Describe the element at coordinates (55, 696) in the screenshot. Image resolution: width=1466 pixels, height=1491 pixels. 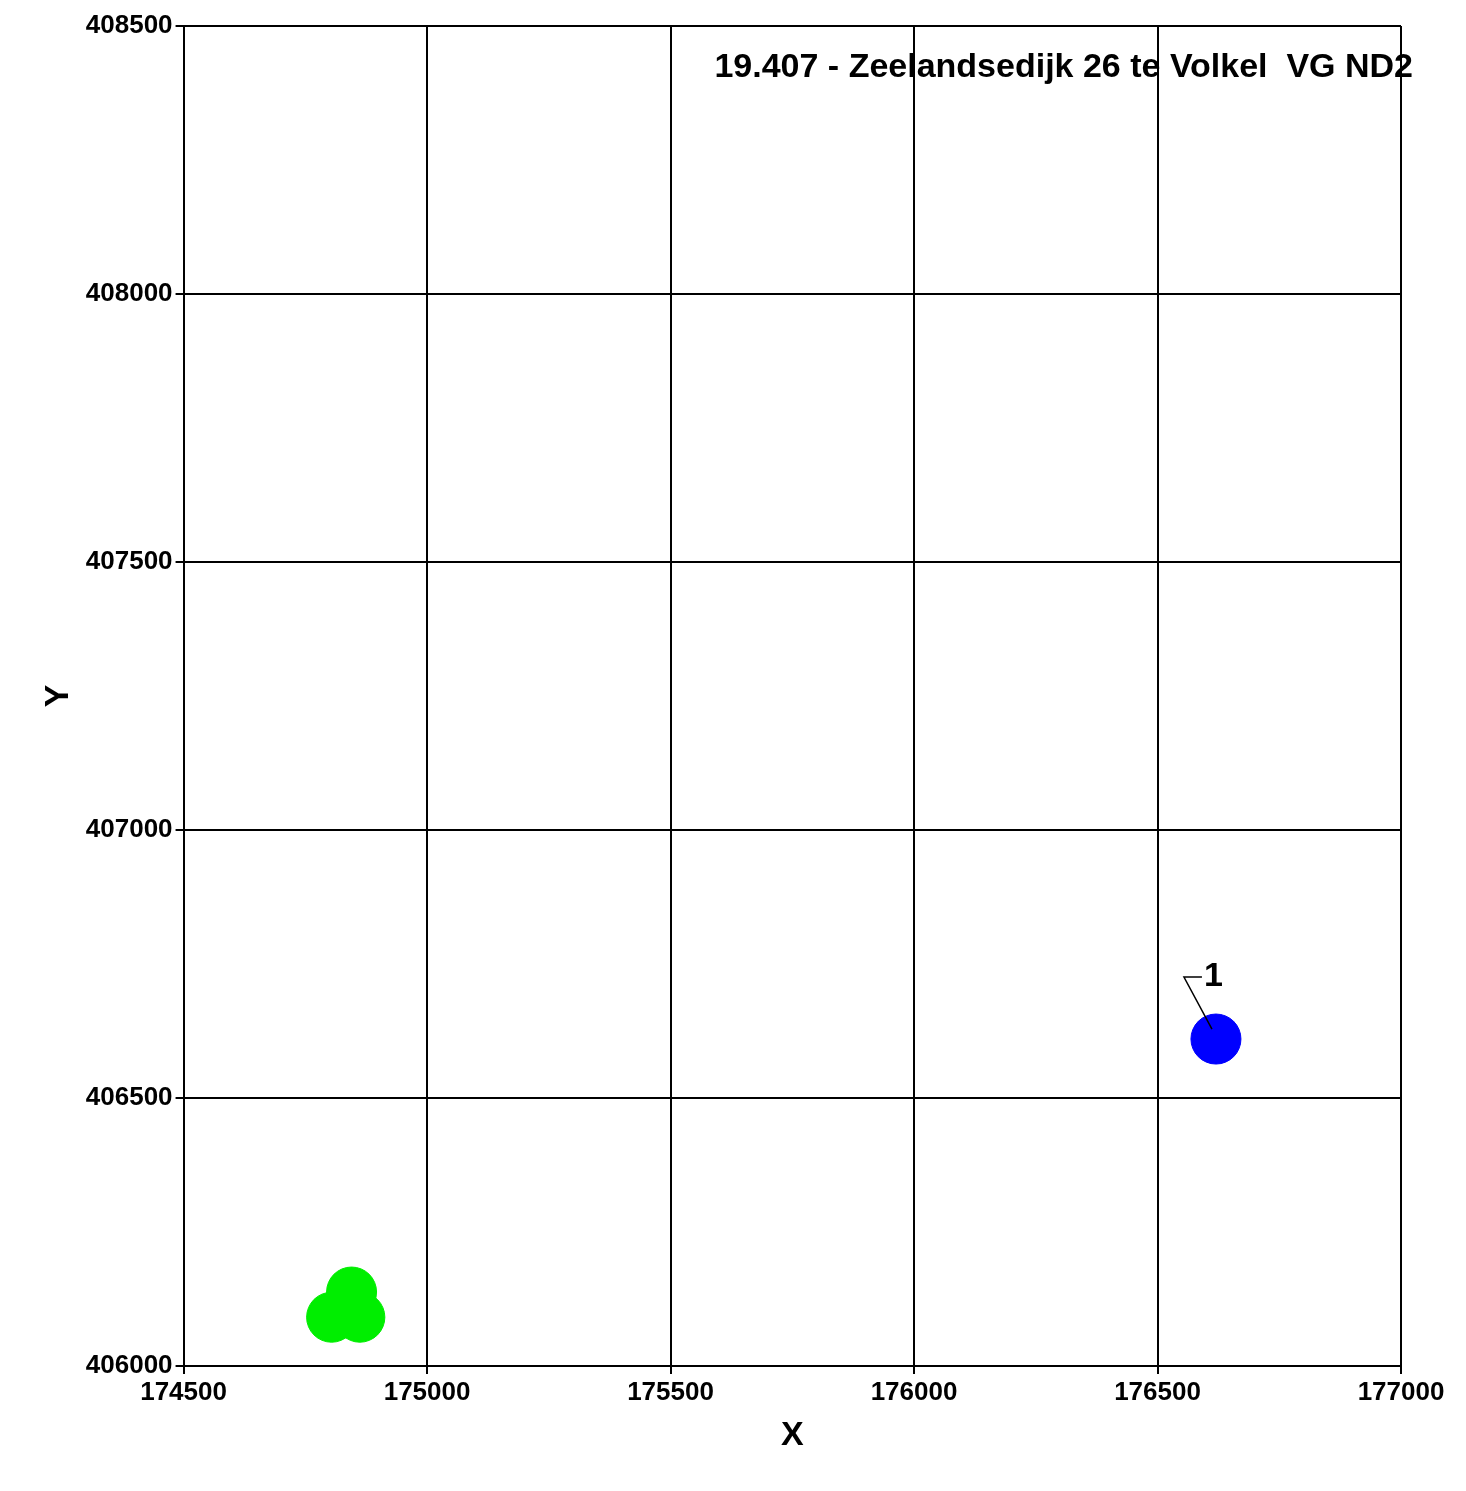
I see `y-axis-title: Y` at that location.